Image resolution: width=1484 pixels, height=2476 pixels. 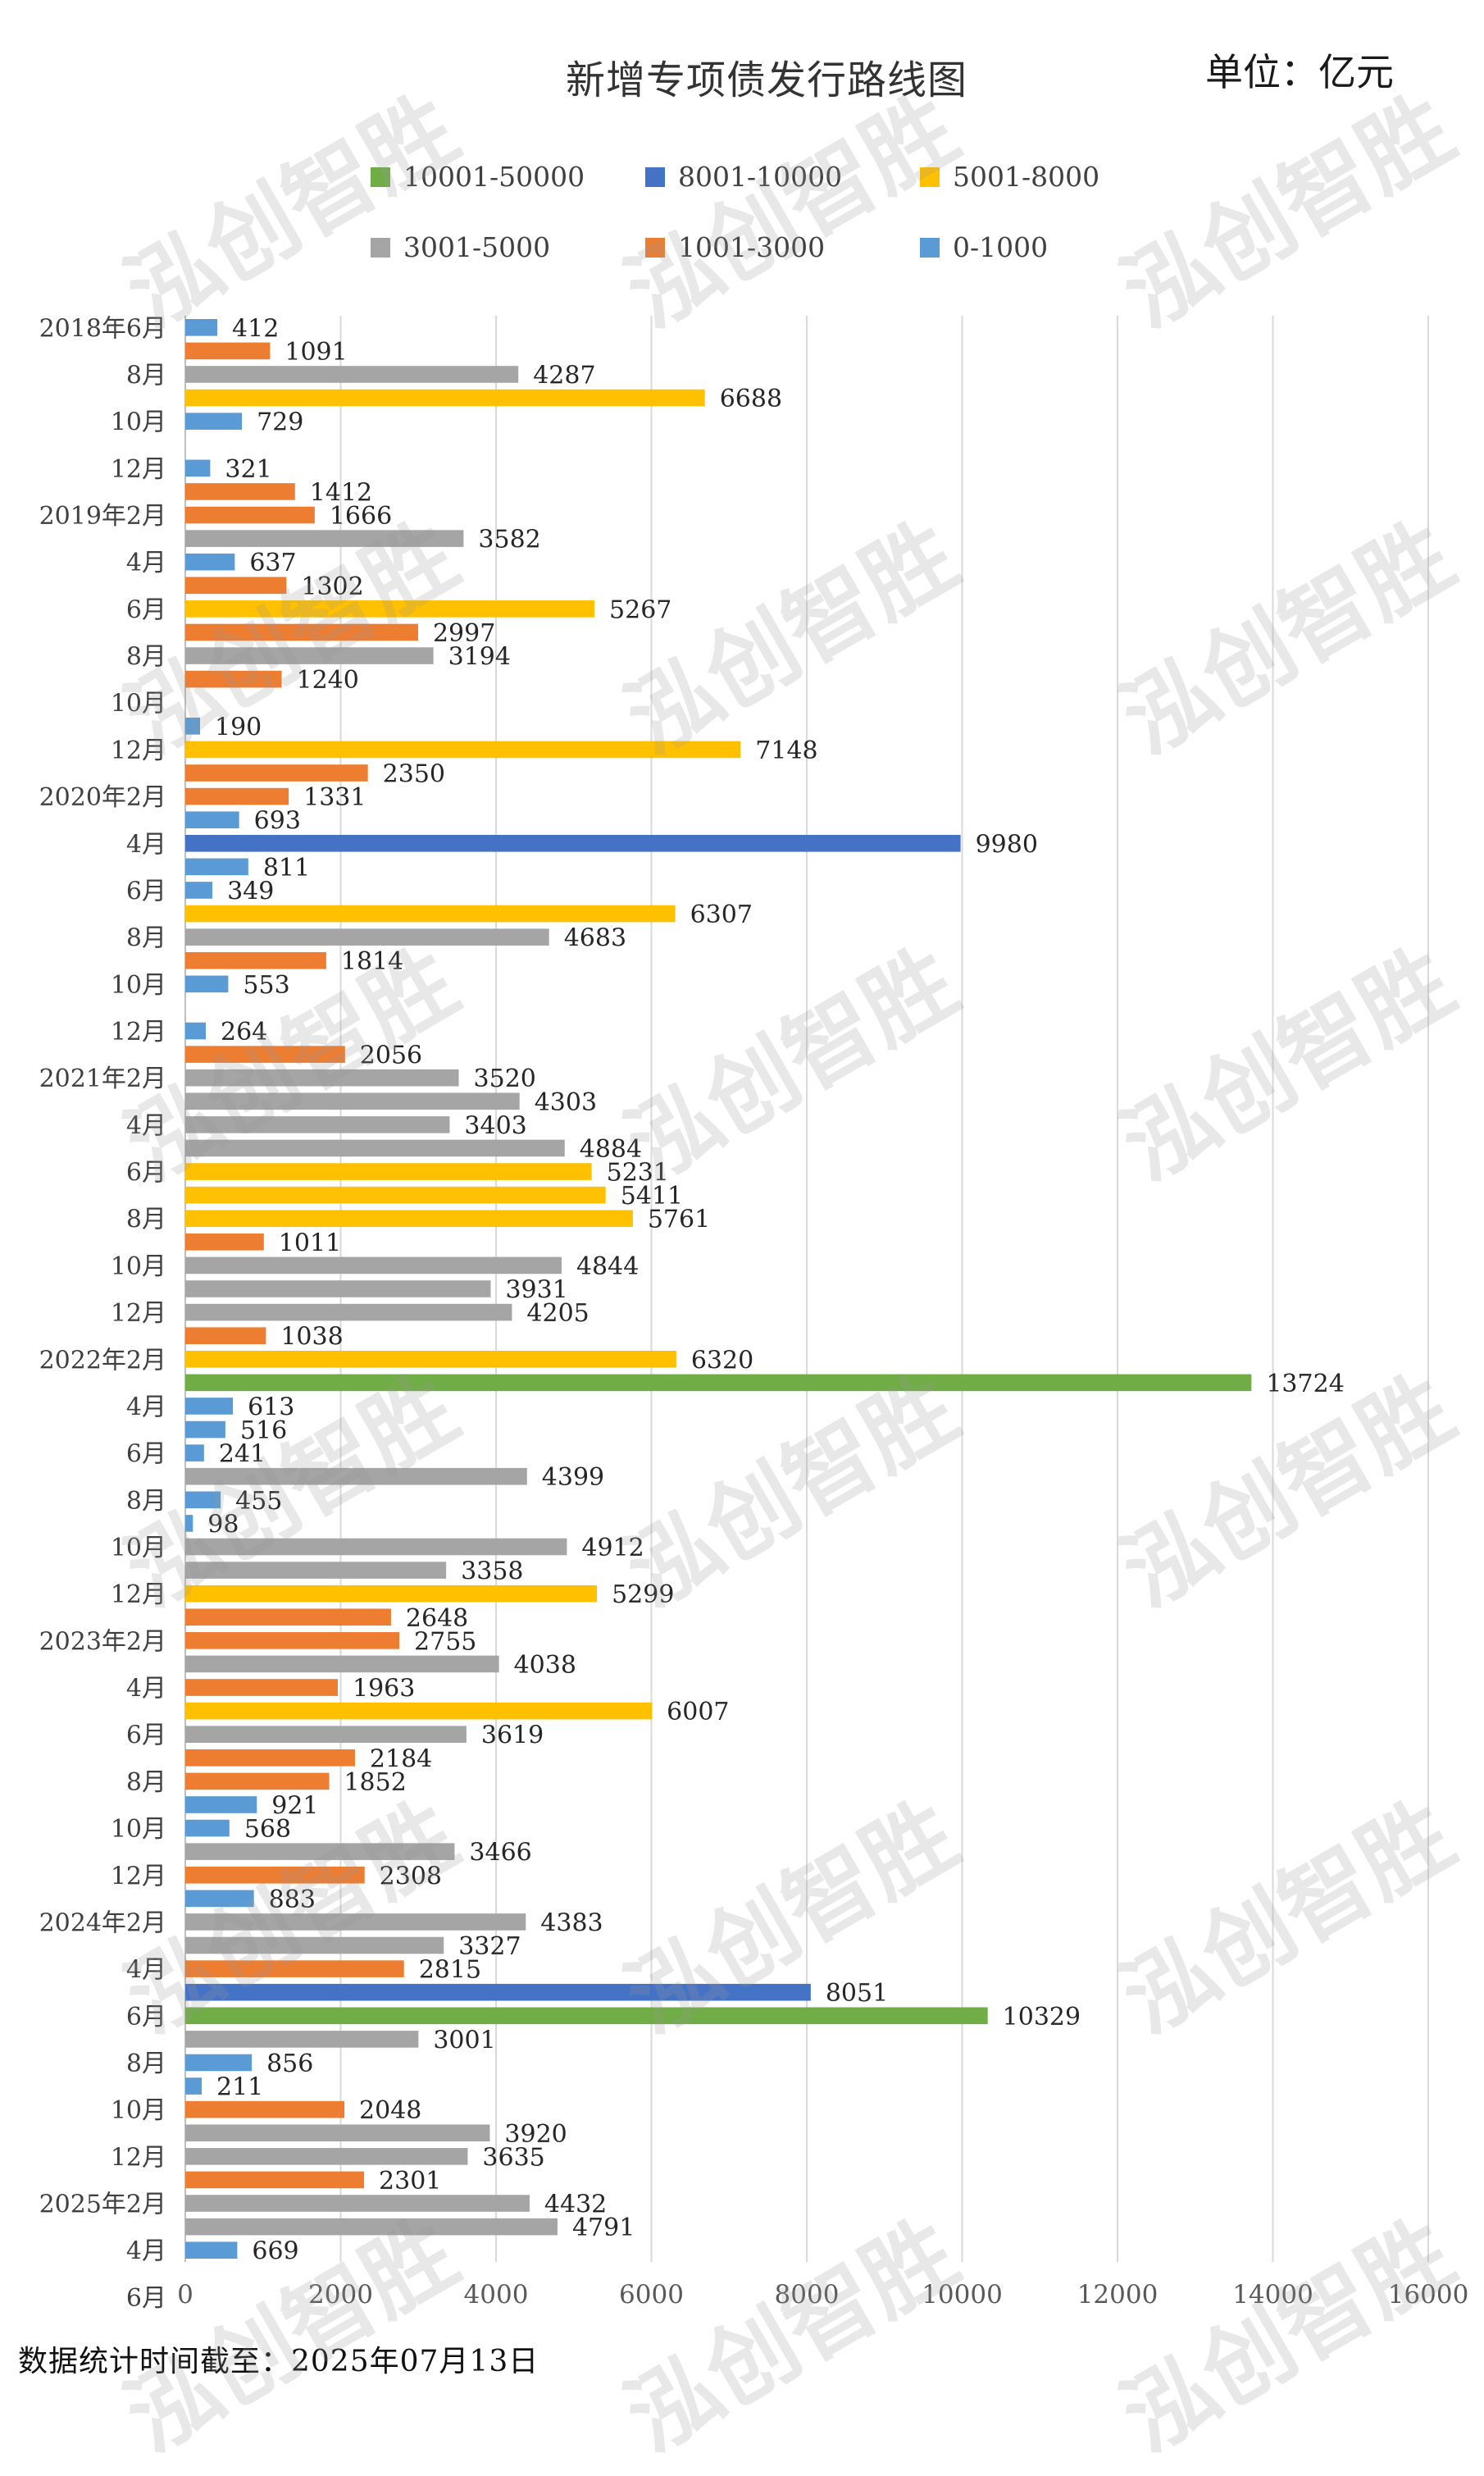 What do you see at coordinates (437, 1618) in the screenshot?
I see `data-label: 2648` at bounding box center [437, 1618].